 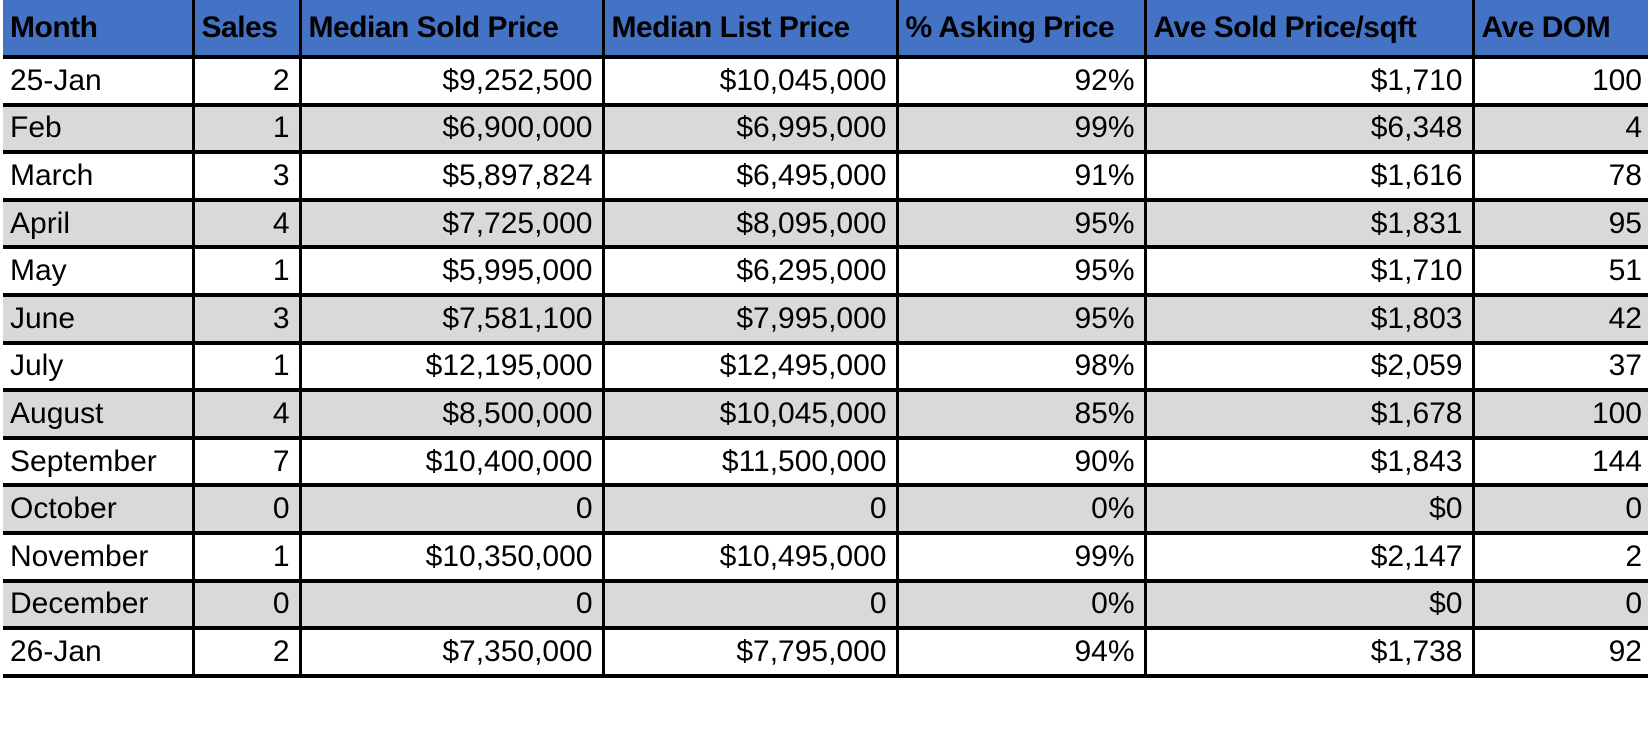 I want to click on cell-ave-sold-price-sqft-march: $1,616, so click(x=1308, y=177).